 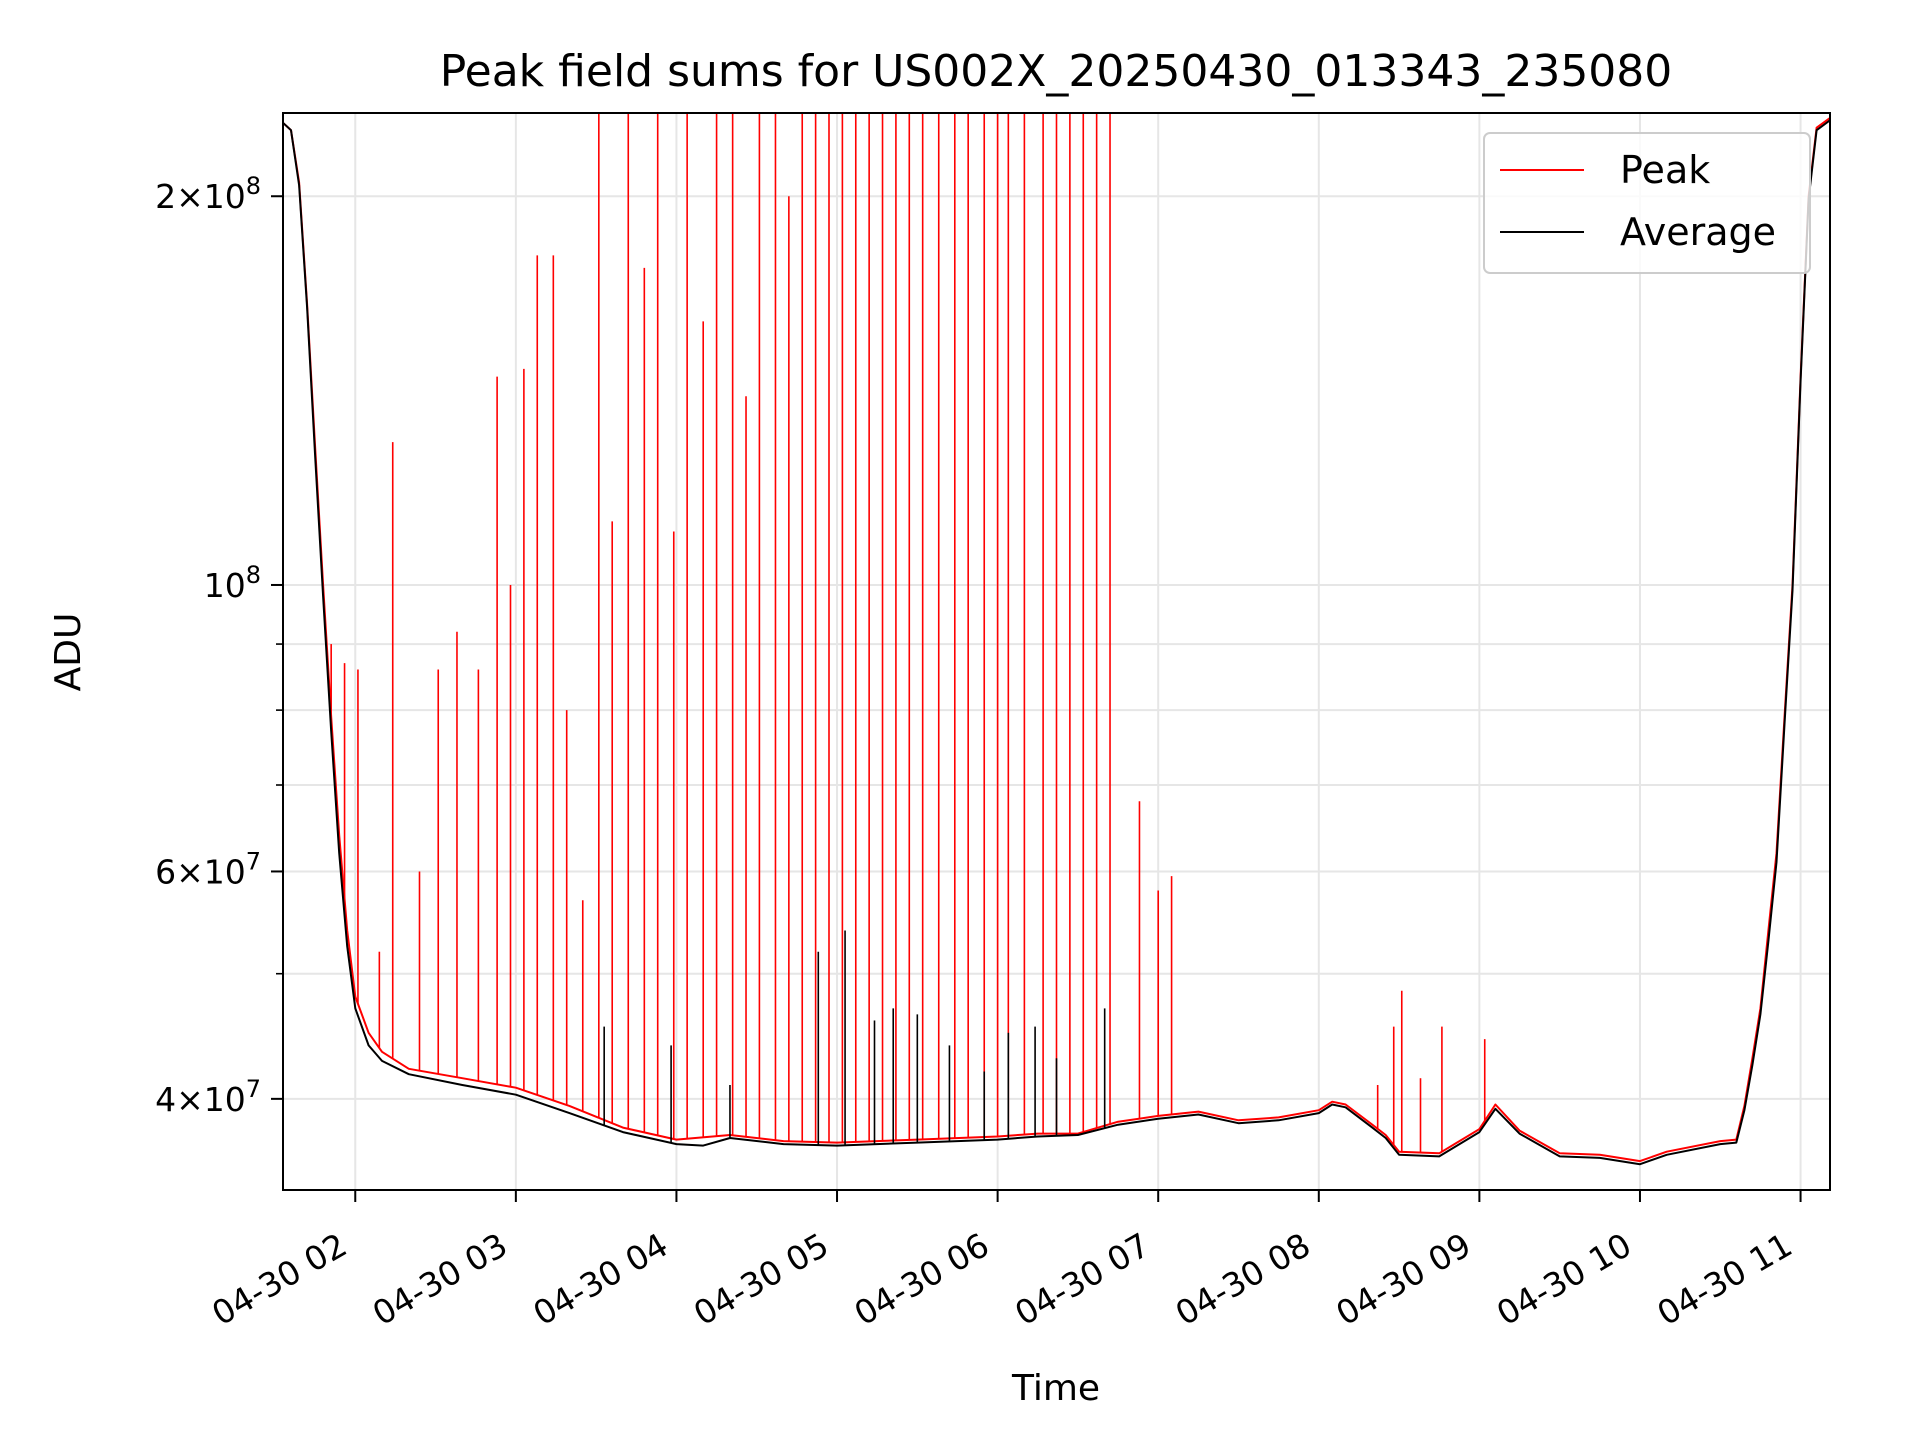 What do you see at coordinates (1055, 1388) in the screenshot?
I see `x-axis-label: Time` at bounding box center [1055, 1388].